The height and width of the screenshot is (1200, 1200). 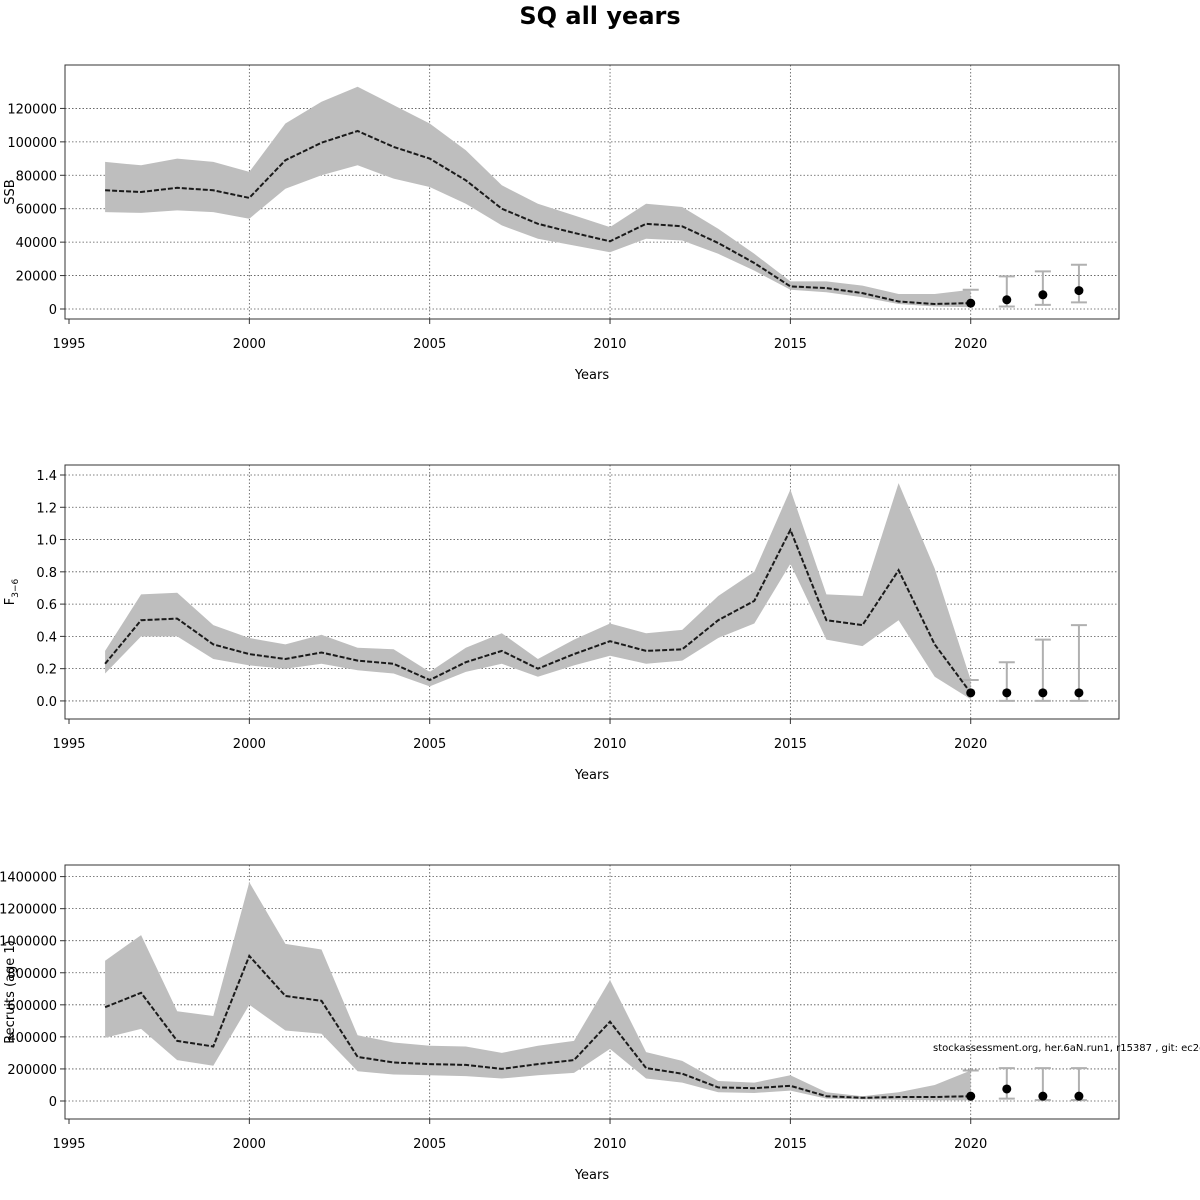 What do you see at coordinates (46, 670) in the screenshot?
I see `y-tick-label: 0.2` at bounding box center [46, 670].